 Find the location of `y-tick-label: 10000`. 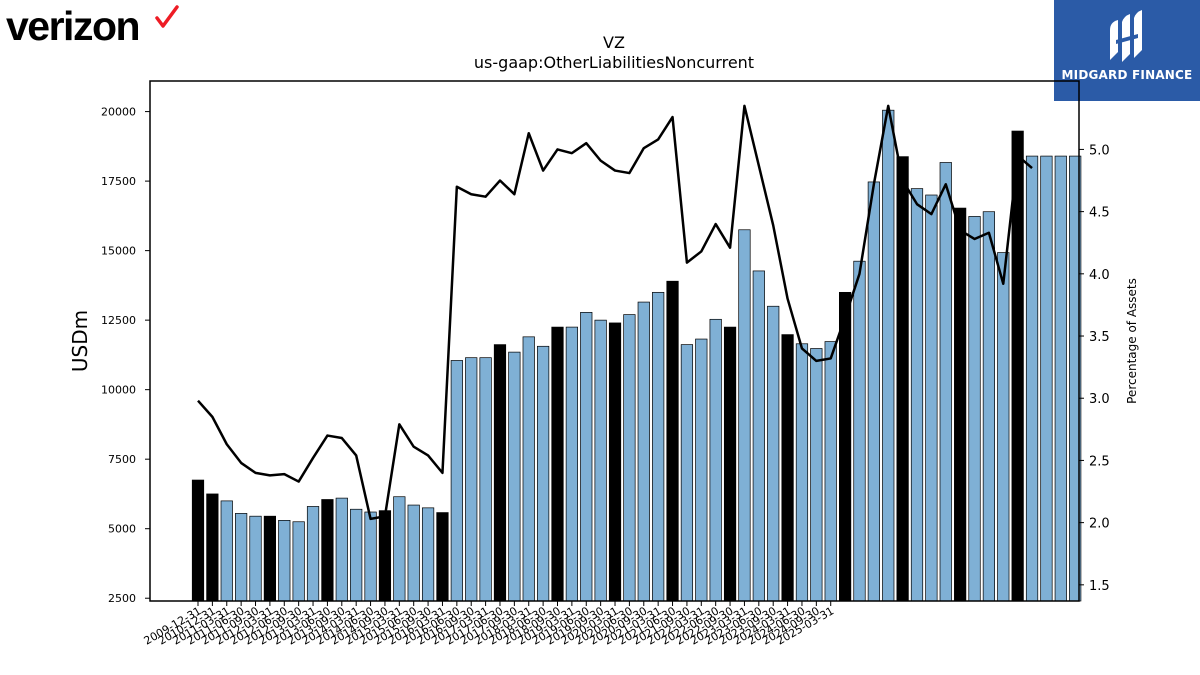

y-tick-label: 10000 is located at coordinates (118, 390).